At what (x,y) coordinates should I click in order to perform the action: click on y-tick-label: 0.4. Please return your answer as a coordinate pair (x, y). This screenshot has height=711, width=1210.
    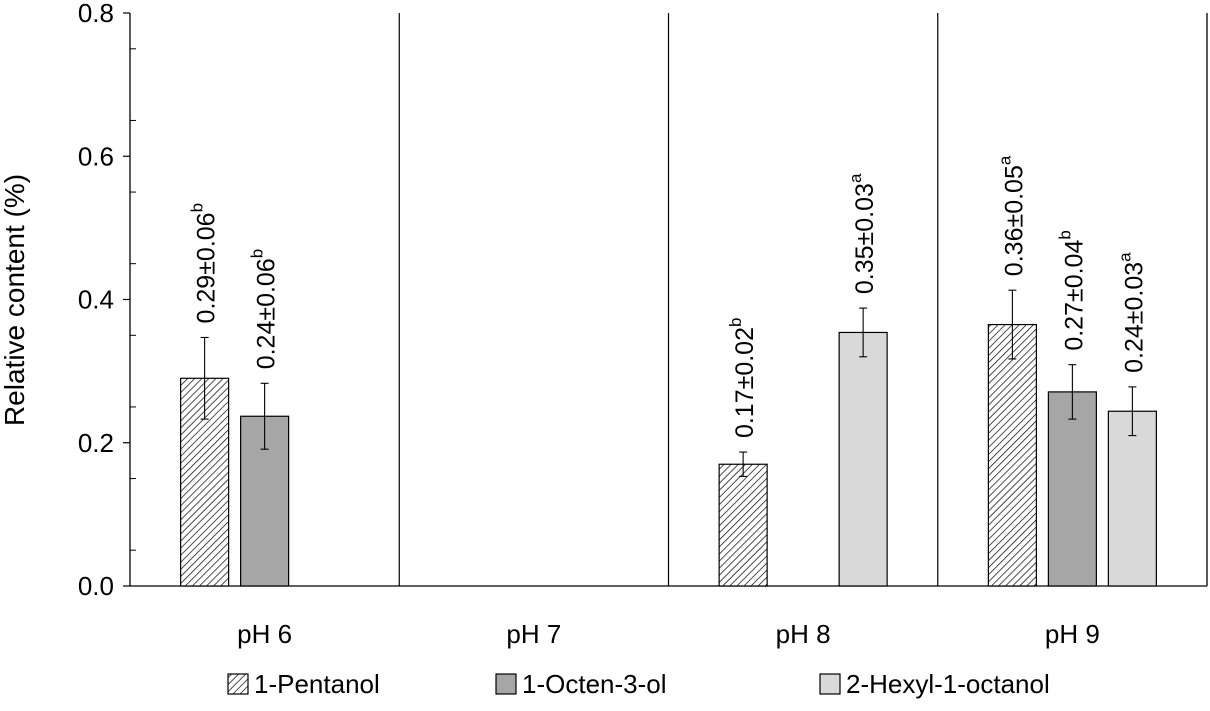
    Looking at the image, I should click on (96, 300).